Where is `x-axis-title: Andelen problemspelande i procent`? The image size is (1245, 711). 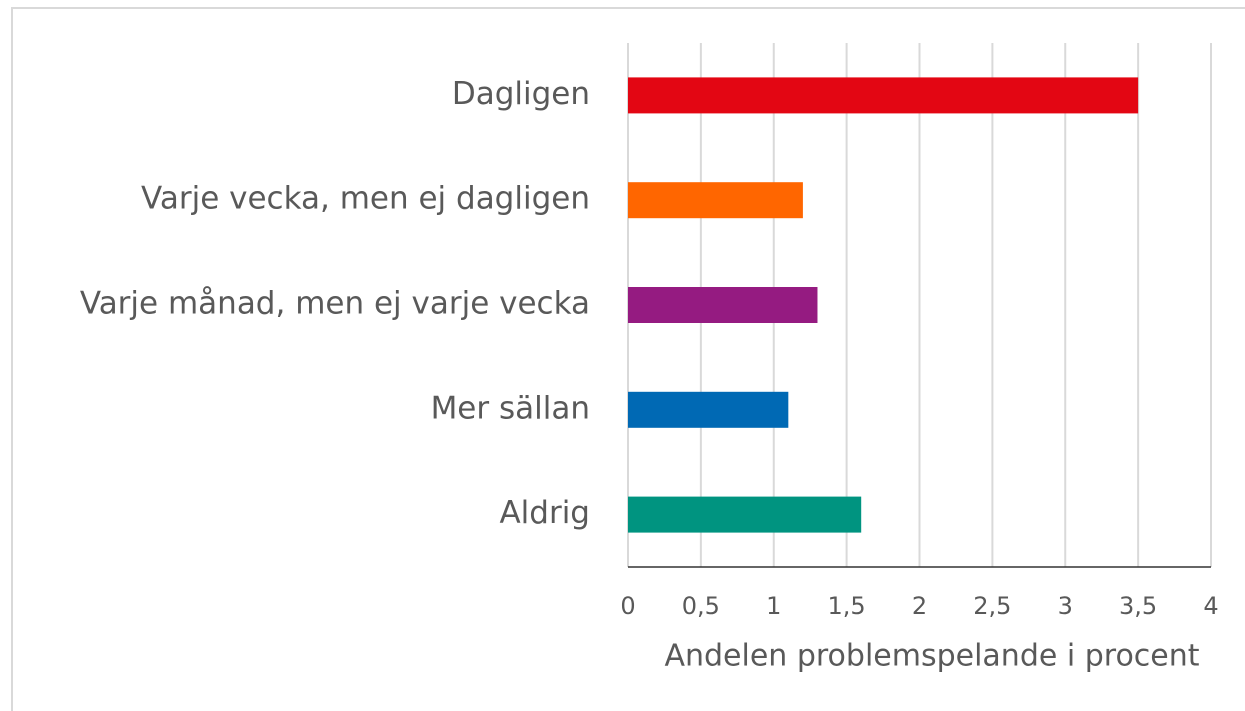
x-axis-title: Andelen problemspelande i procent is located at coordinates (931, 656).